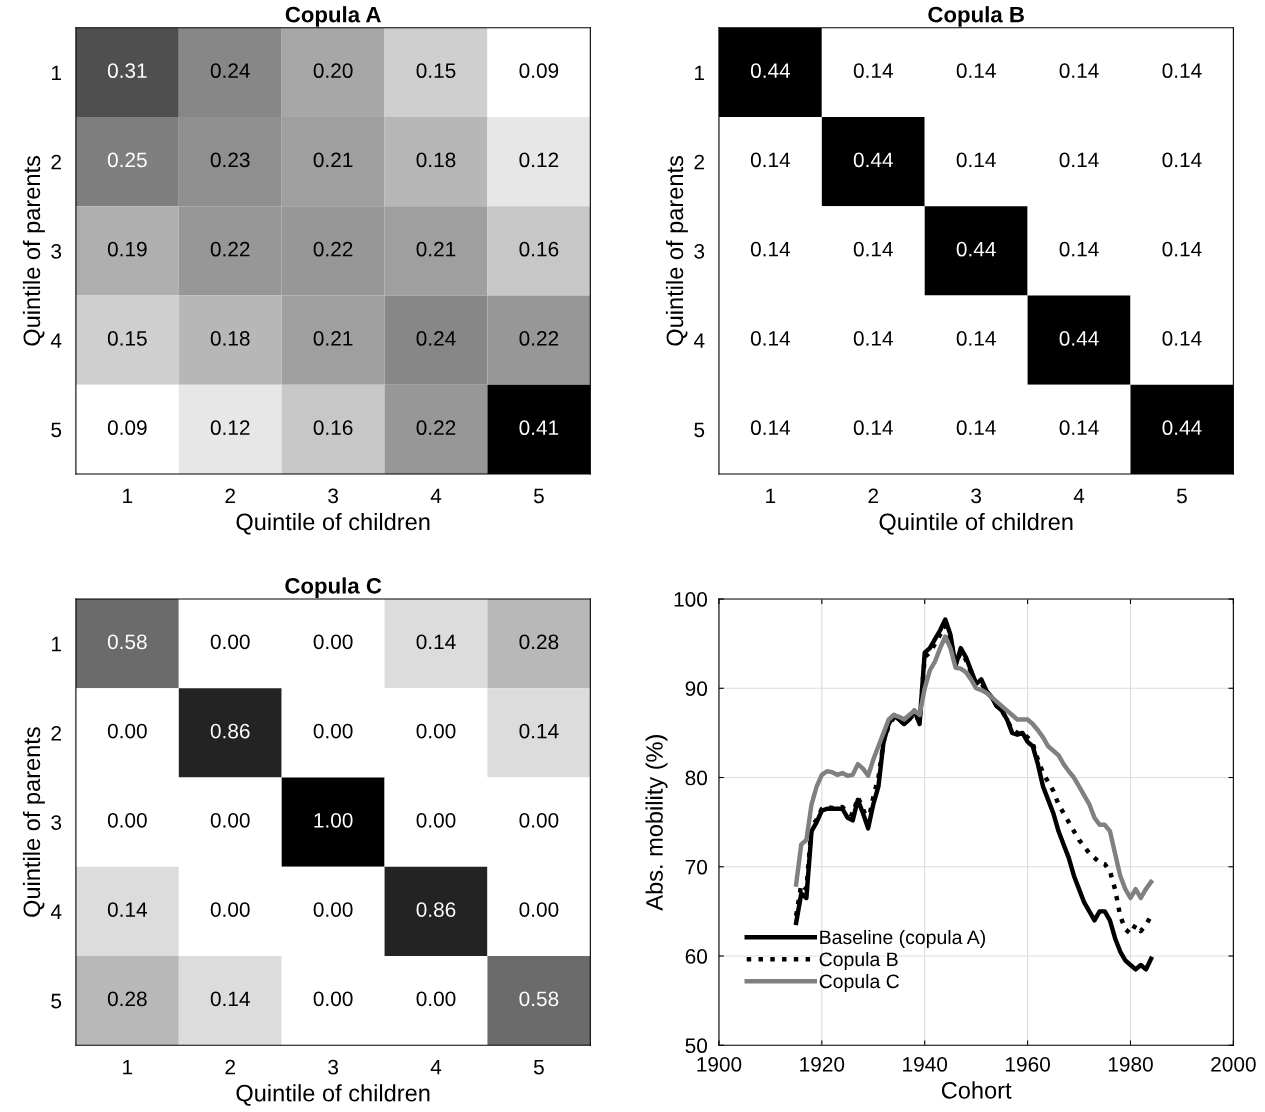 This screenshot has height=1112, width=1265. What do you see at coordinates (719, 1064) in the screenshot?
I see `x-tick-label: 1900` at bounding box center [719, 1064].